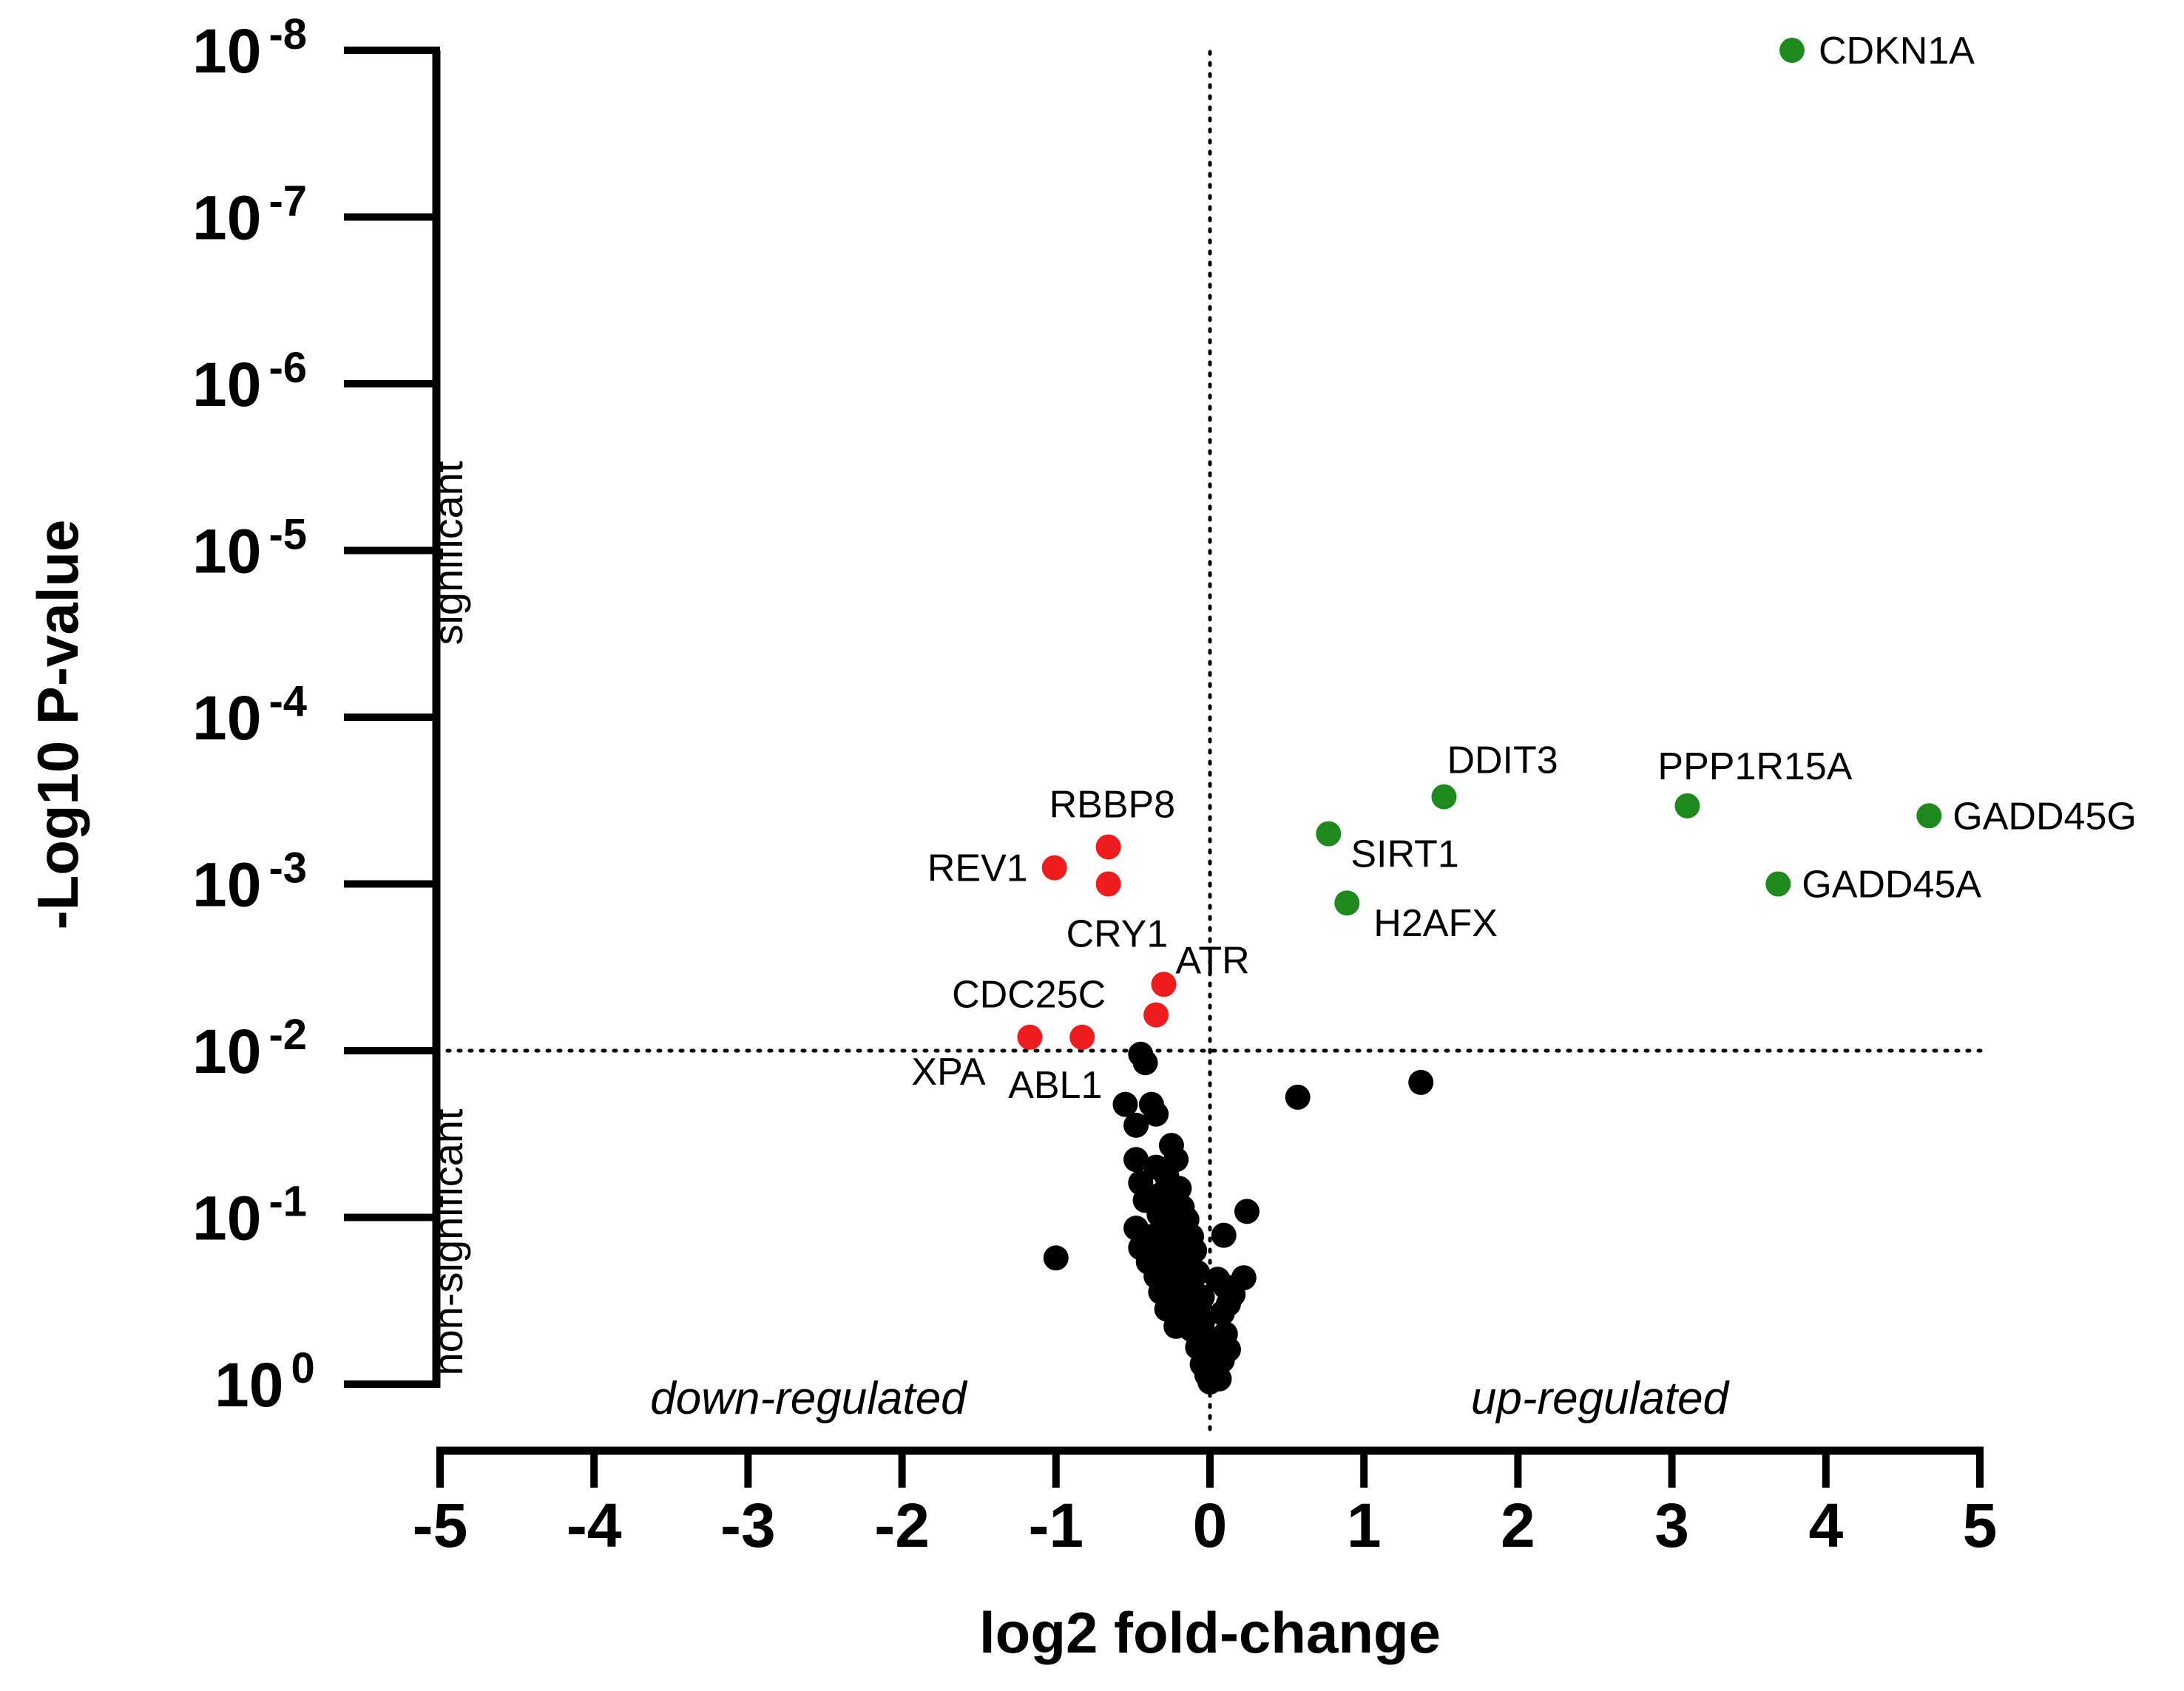  I want to click on y-tick-label: 10 -5, so click(250, 548).